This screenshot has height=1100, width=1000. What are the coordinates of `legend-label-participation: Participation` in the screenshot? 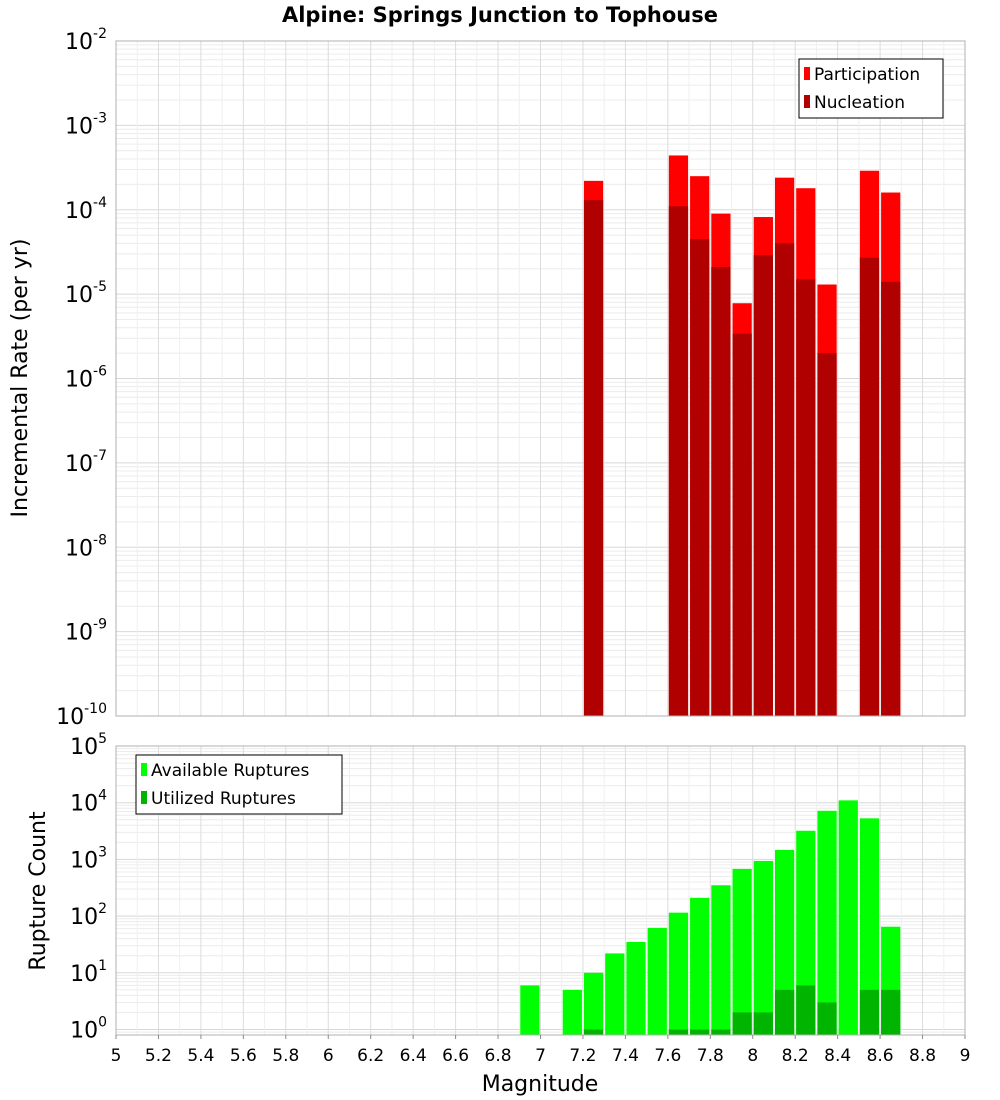 It's located at (867, 75).